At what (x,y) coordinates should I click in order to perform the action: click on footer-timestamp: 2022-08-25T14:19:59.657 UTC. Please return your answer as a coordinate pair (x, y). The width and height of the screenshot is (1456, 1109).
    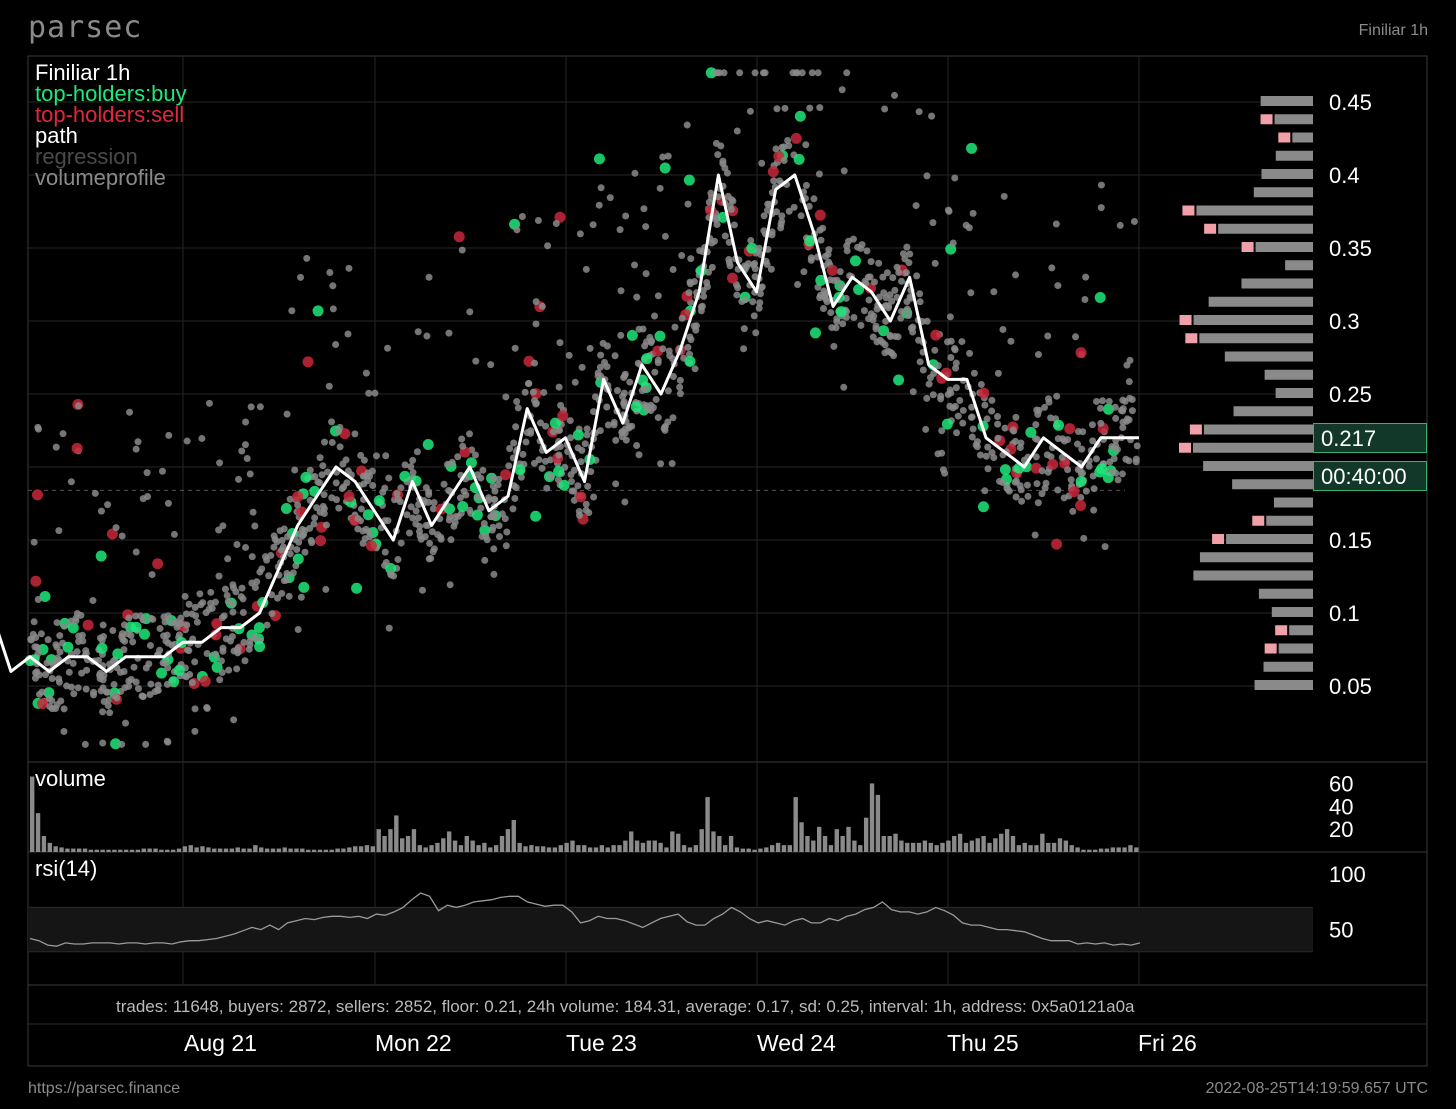
    Looking at the image, I should click on (1316, 1088).